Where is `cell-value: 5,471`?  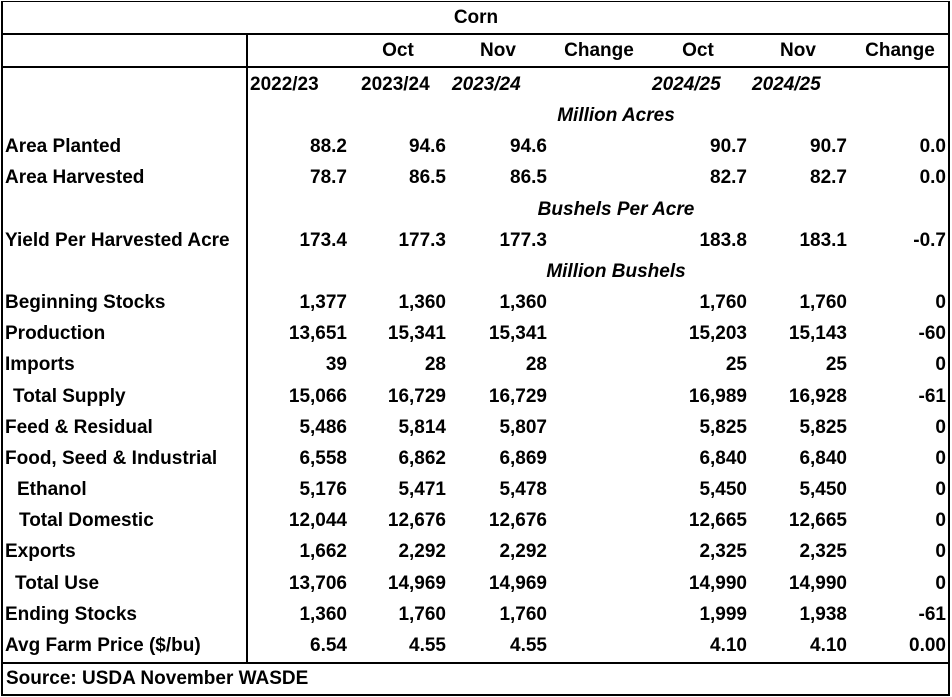
cell-value: 5,471 is located at coordinates (422, 490).